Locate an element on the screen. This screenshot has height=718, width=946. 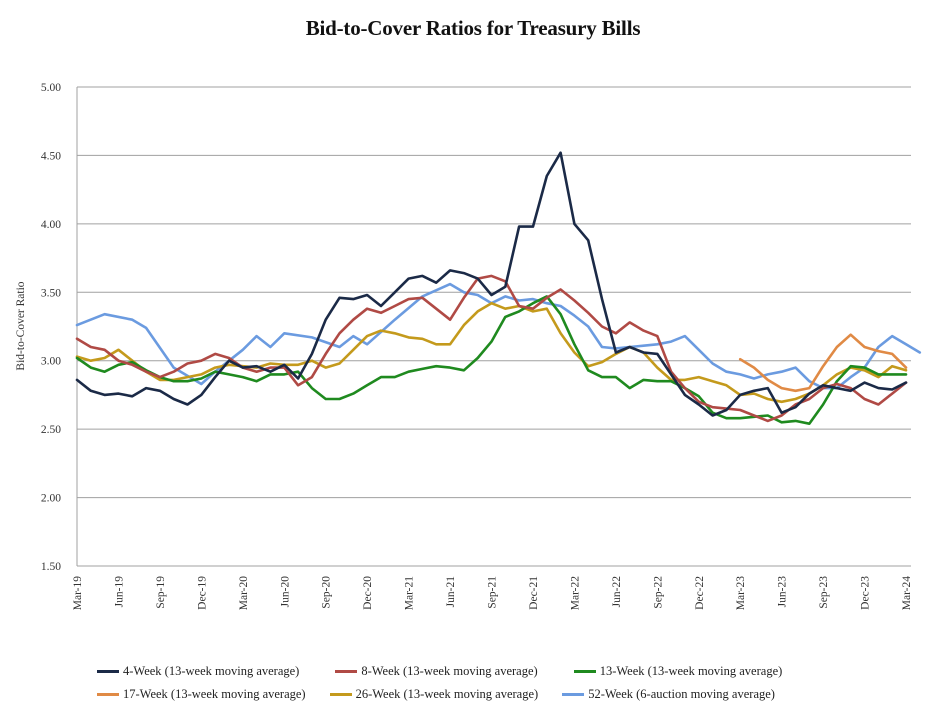
x-tick-label: Mar-23 is located at coordinates (741, 593).